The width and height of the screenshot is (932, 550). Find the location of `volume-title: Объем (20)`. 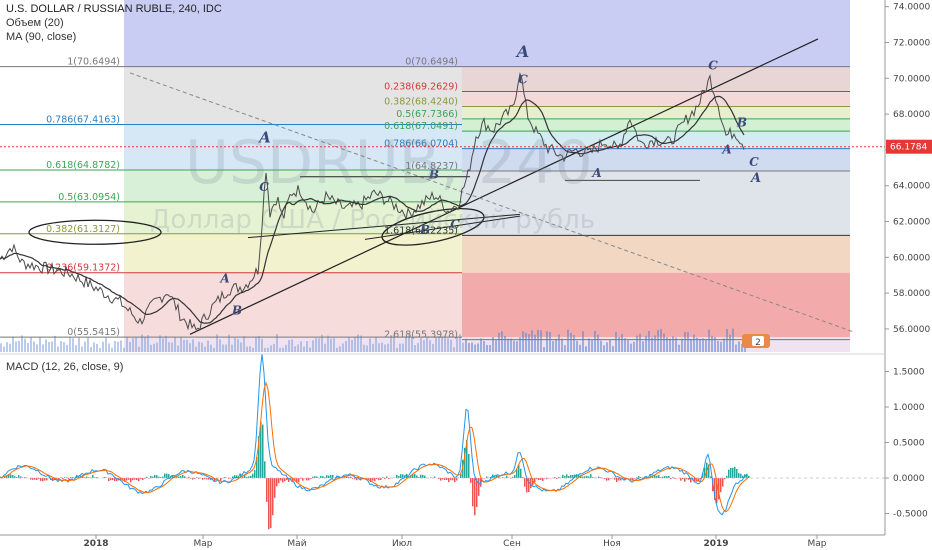

volume-title: Объем (20) is located at coordinates (35, 23).